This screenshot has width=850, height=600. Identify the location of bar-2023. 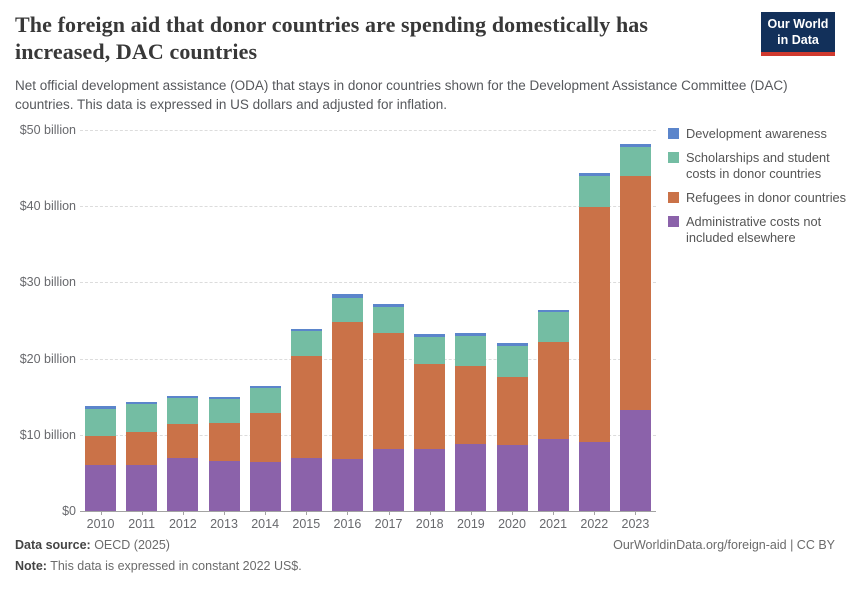
(635, 320).